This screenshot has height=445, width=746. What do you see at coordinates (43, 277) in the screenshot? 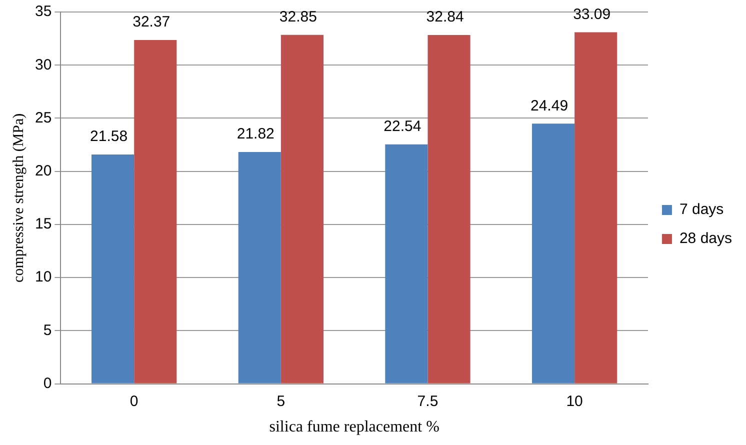
I see `y-tick-label: 10` at bounding box center [43, 277].